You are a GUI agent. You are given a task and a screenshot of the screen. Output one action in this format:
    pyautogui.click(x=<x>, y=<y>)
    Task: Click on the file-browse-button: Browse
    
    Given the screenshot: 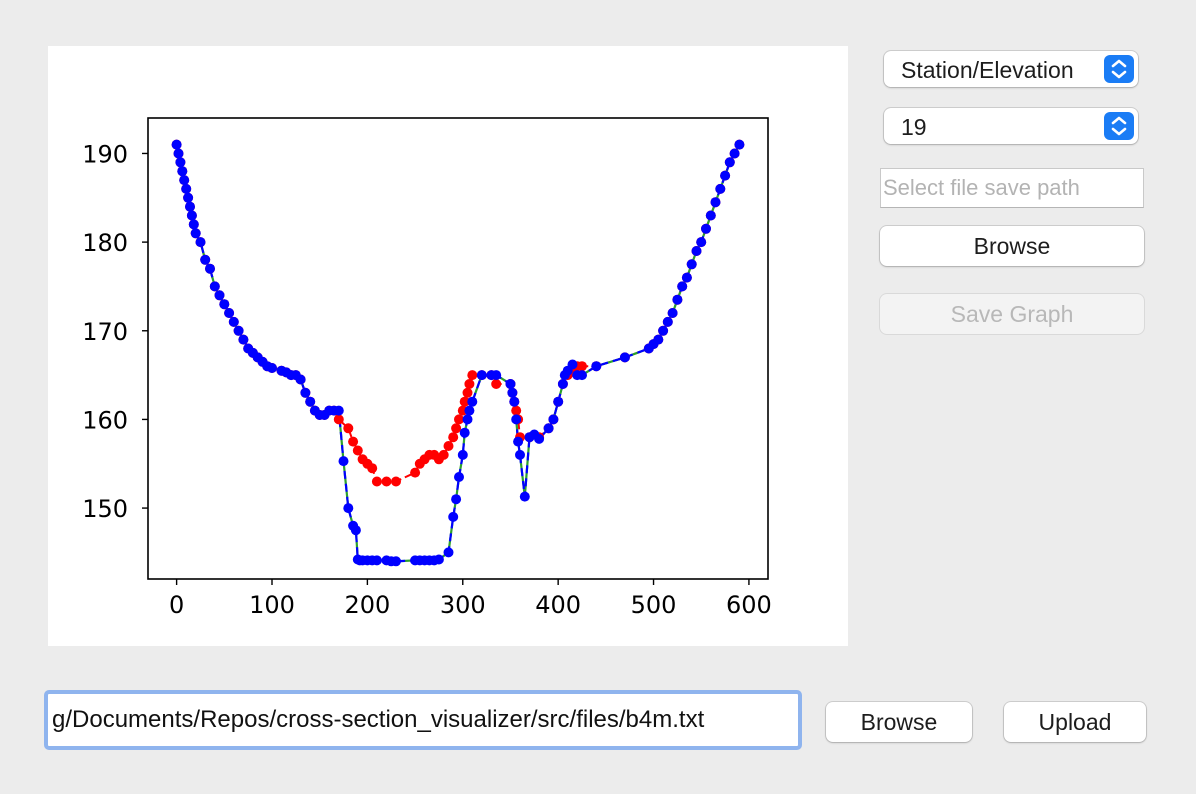 What is the action you would take?
    pyautogui.click(x=899, y=722)
    